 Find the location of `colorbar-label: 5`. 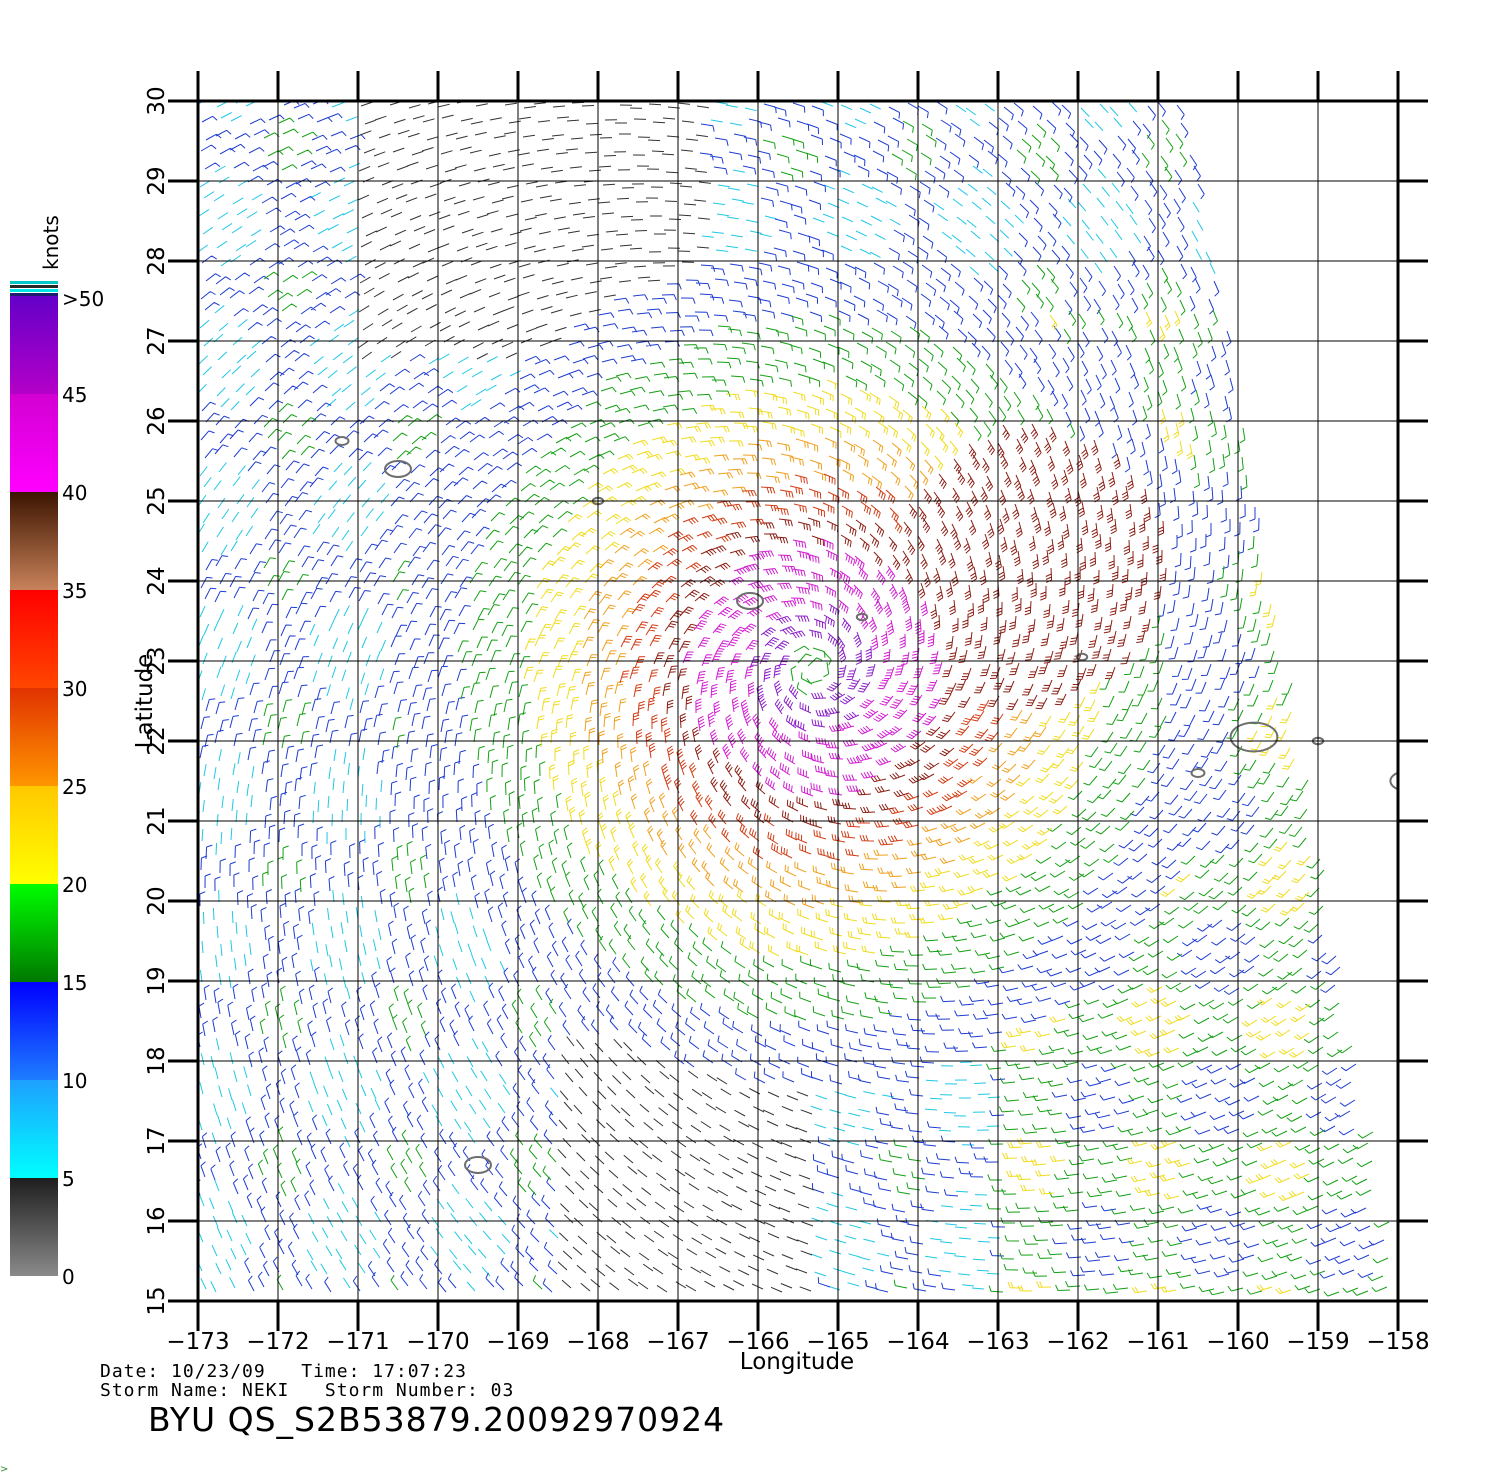

colorbar-label: 5 is located at coordinates (68, 1179).